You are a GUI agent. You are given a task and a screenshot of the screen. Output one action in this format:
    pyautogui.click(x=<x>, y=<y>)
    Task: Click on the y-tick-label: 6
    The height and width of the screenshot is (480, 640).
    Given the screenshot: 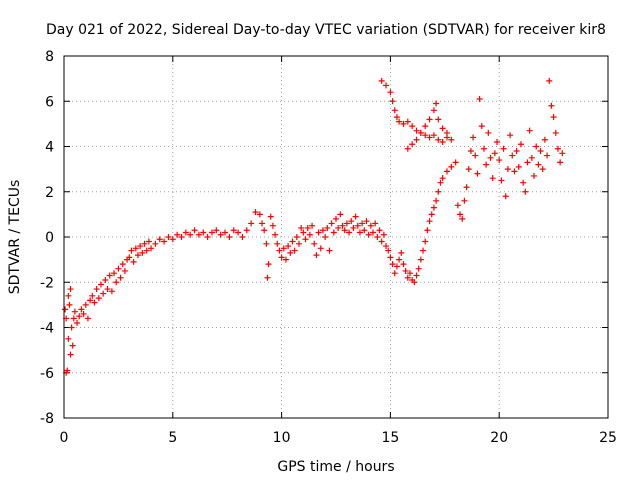 What is the action you would take?
    pyautogui.click(x=49, y=102)
    